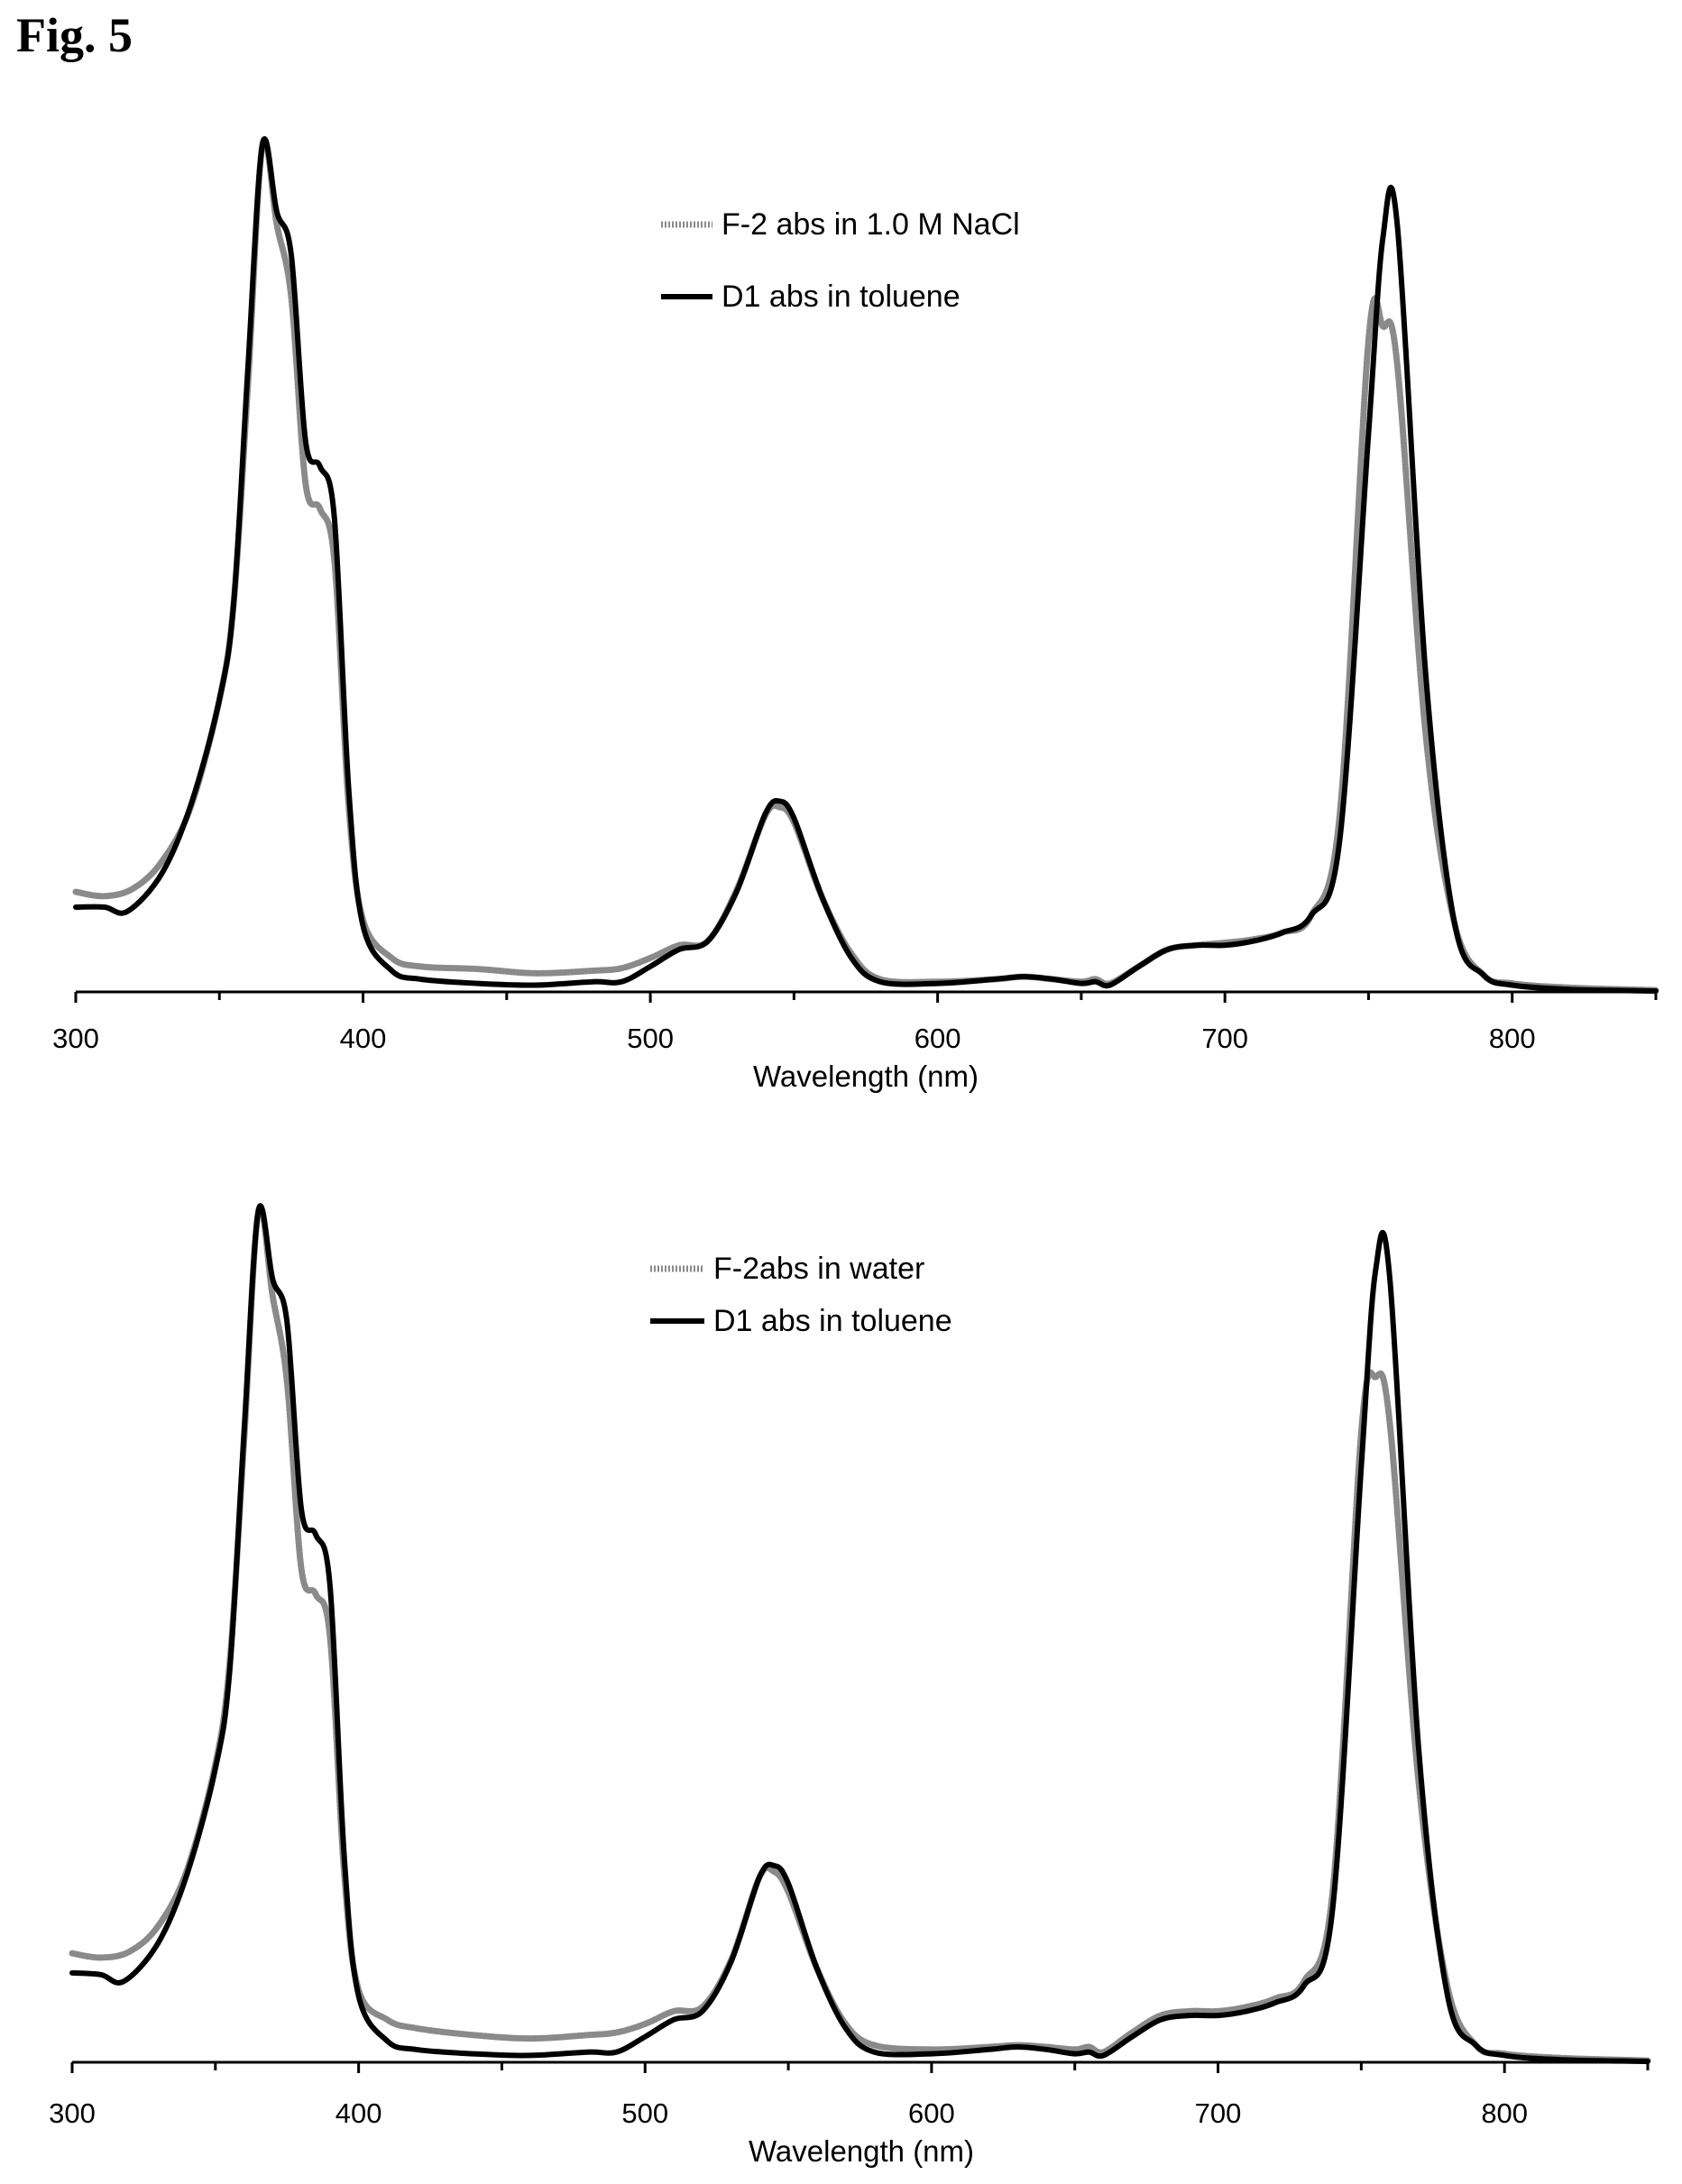 This screenshot has height=2184, width=1682. Describe the element at coordinates (871, 224) in the screenshot. I see `legend-label: F-2 abs in 1.0 M NaCl` at that location.